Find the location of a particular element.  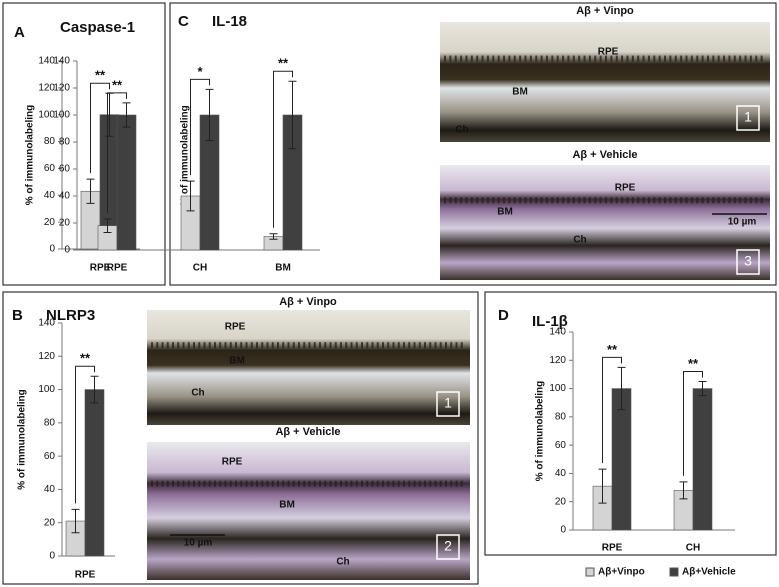

error-bar is located at coordinates (90, 191).